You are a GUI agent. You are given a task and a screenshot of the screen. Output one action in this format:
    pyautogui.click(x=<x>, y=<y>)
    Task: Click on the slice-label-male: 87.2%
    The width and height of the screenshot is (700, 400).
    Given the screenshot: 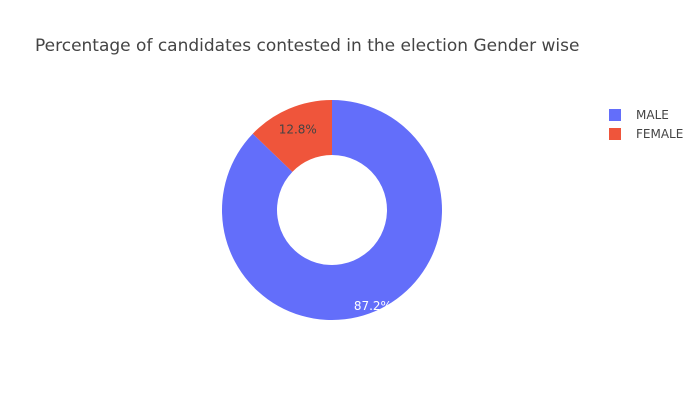 What is the action you would take?
    pyautogui.click(x=373, y=306)
    